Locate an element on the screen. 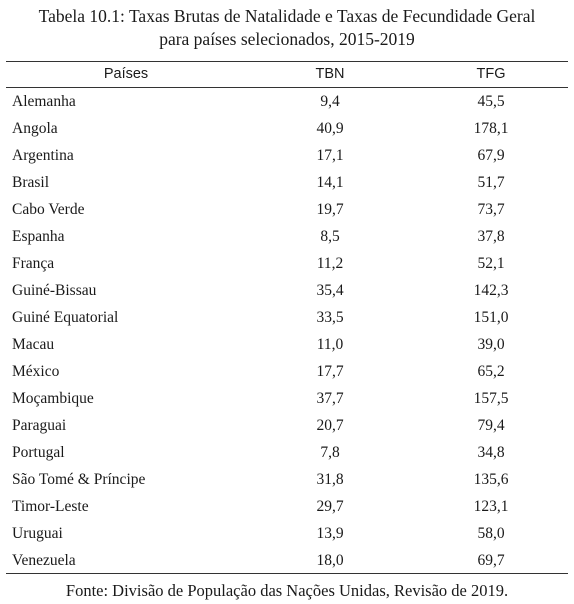  table-row: Angola 40,9 178,1 is located at coordinates (287, 128).